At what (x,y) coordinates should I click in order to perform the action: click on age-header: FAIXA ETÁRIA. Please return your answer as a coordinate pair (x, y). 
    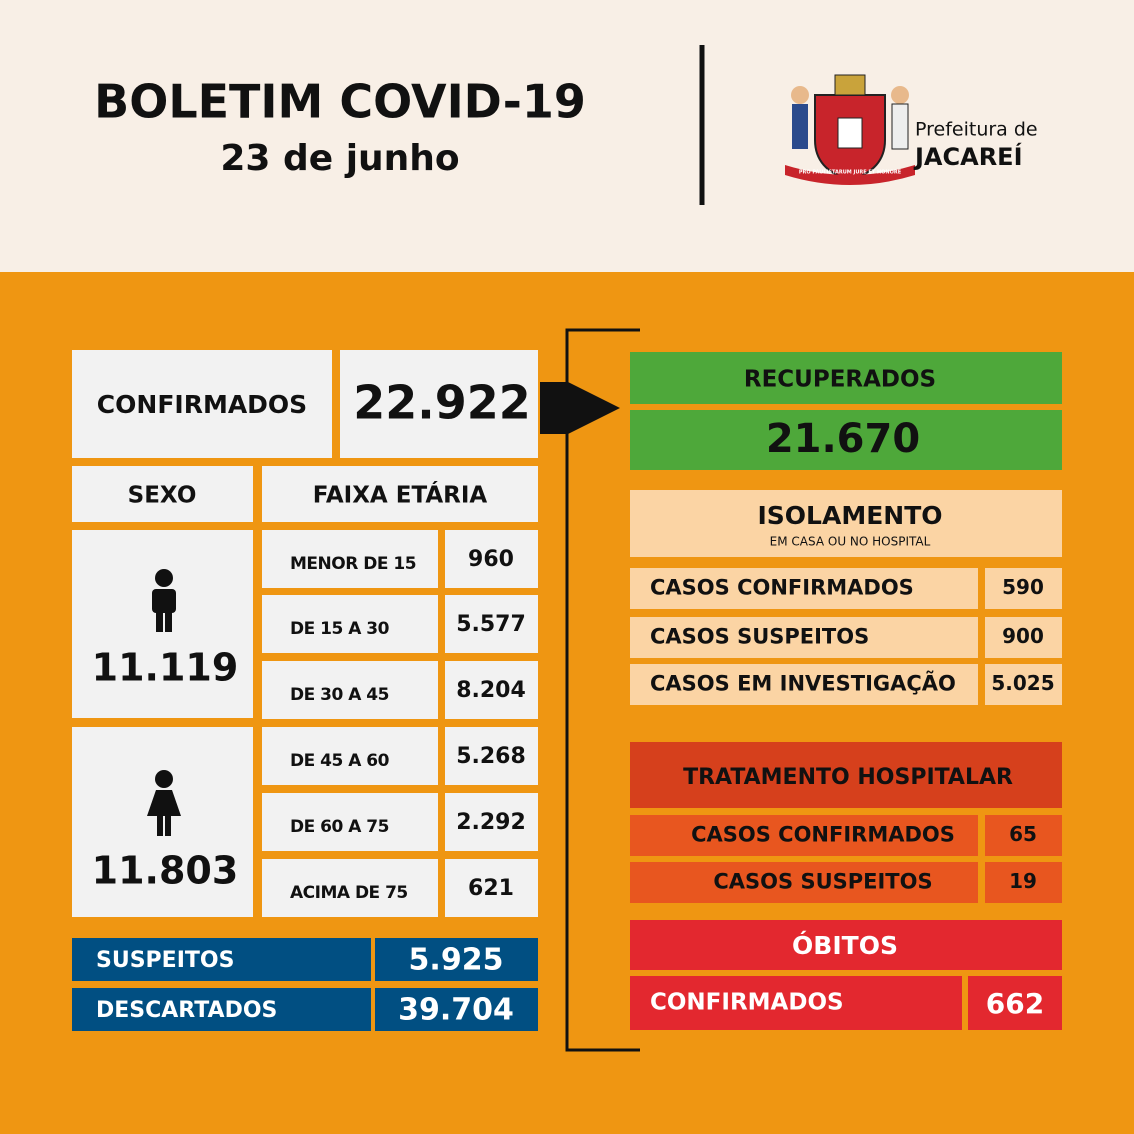
    Looking at the image, I should click on (400, 495).